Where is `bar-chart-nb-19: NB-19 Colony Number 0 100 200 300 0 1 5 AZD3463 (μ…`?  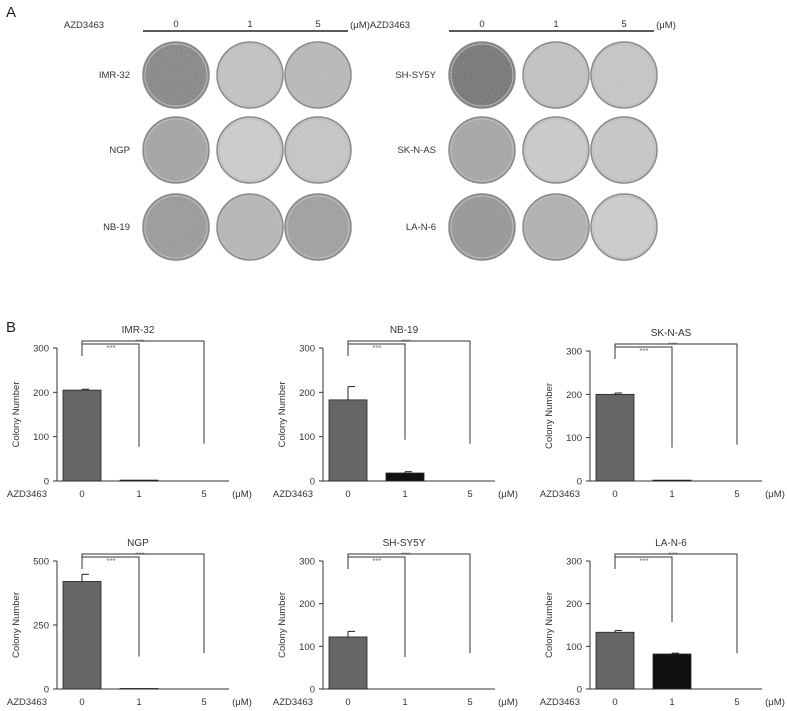 bar-chart-nb-19: NB-19 Colony Number 0 100 200 300 0 1 5 AZD3463 (μ… is located at coordinates (395, 412).